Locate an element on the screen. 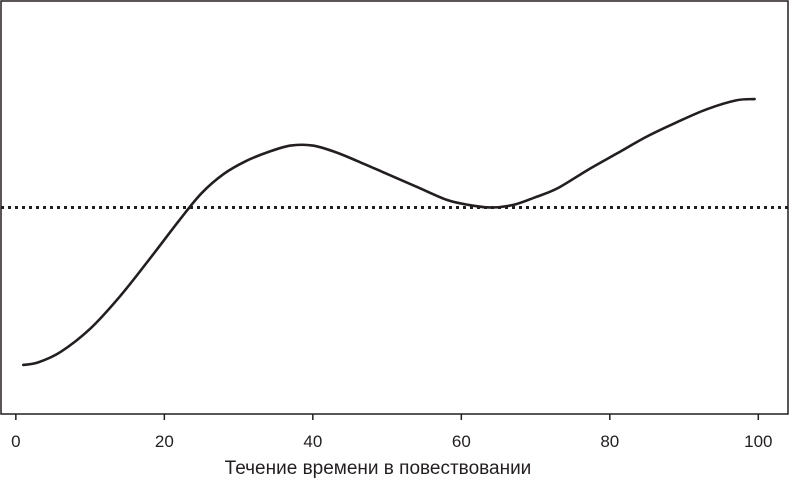  x-axis-label: Течение времени в повествовании is located at coordinates (378, 468).